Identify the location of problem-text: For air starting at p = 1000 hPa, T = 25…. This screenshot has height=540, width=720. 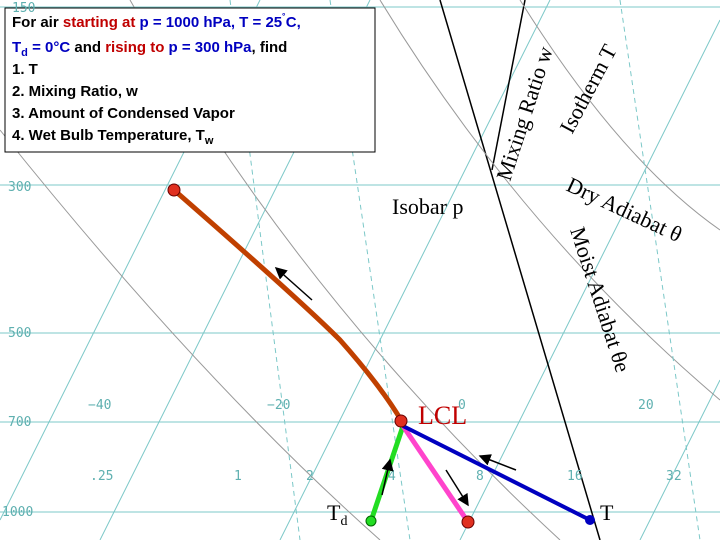
(156, 80).